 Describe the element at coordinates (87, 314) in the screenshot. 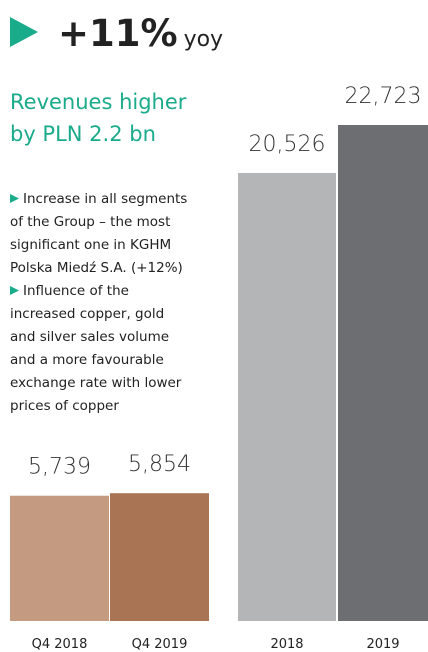

I see `bullet-text: increased copper, gold` at that location.